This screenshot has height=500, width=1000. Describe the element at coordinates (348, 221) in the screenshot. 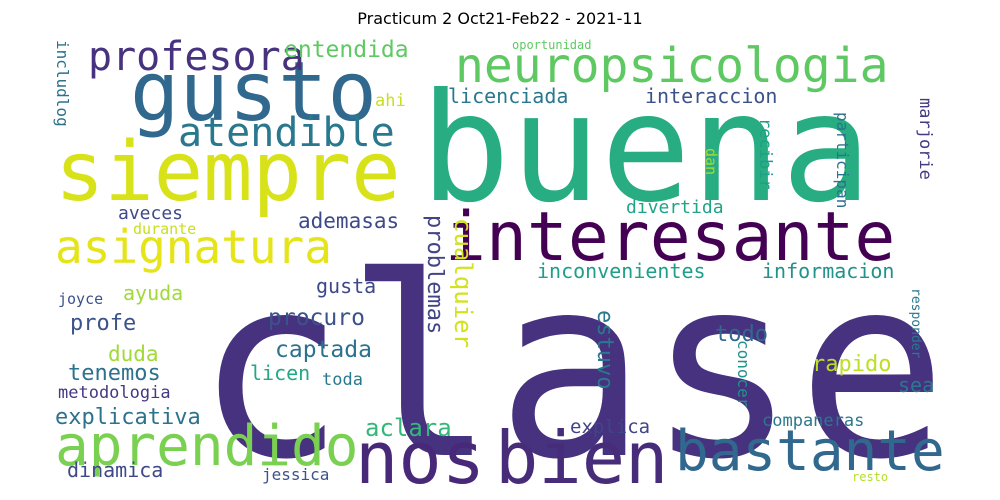

I see `word-ademasas: ademasas` at that location.